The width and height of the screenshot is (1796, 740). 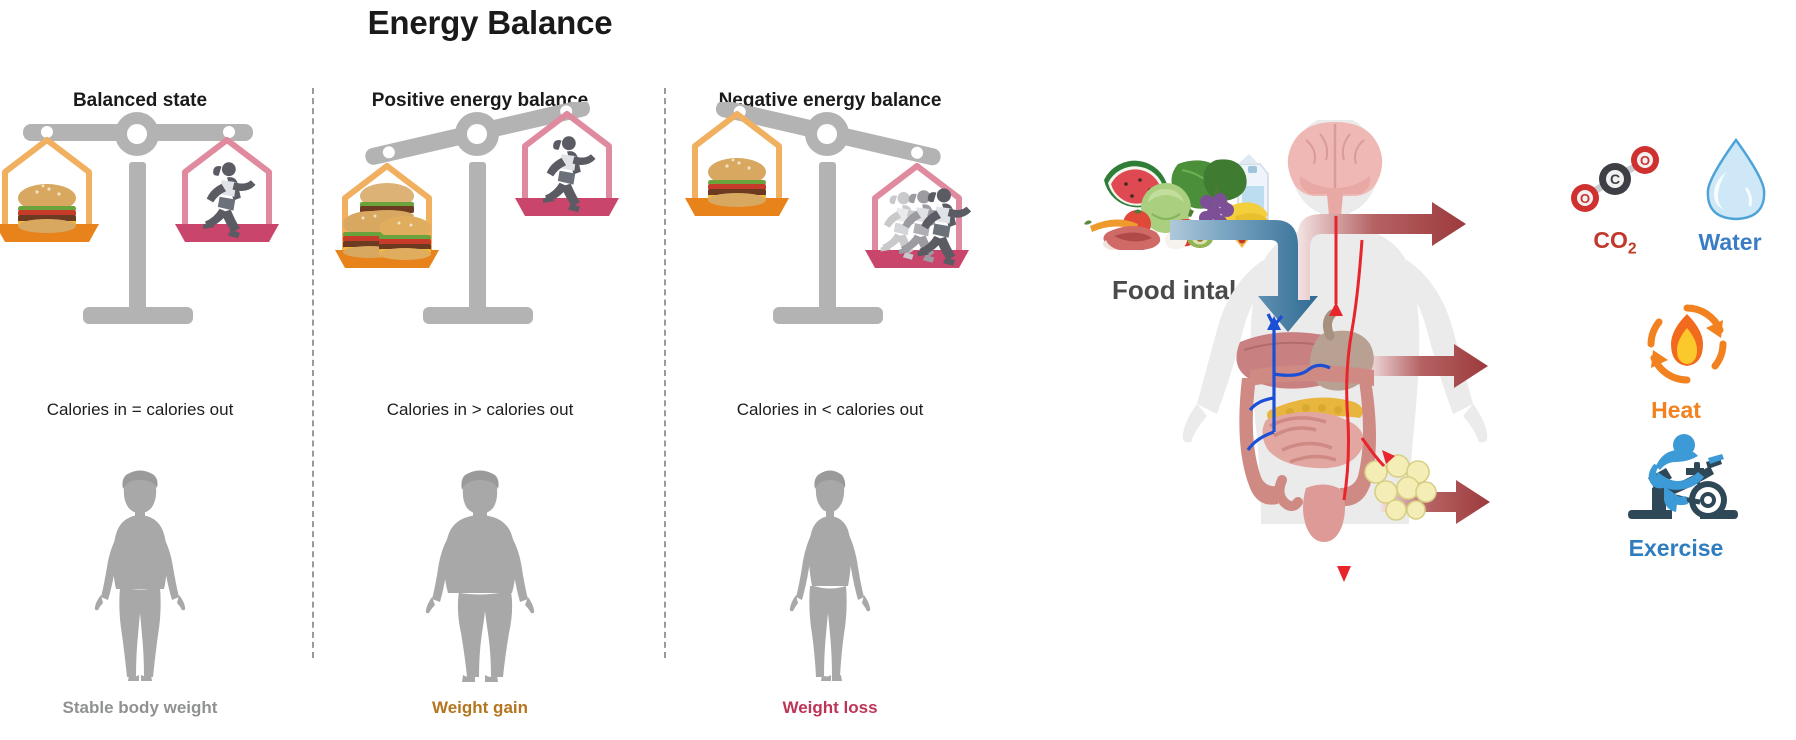 What do you see at coordinates (1615, 242) in the screenshot?
I see `output-label-co2: CO2` at bounding box center [1615, 242].